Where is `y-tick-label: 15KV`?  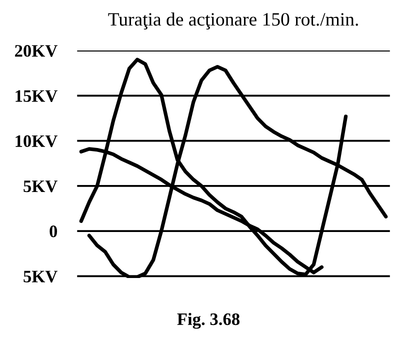 y-tick-label: 15KV is located at coordinates (37, 96).